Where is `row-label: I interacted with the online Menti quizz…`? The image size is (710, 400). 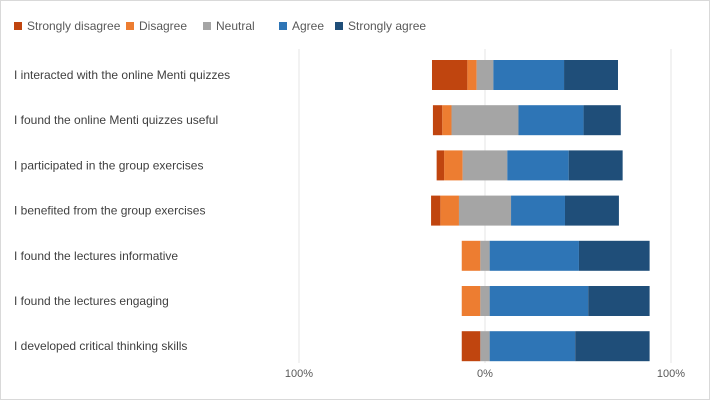
row-label: I interacted with the online Menti quizz… is located at coordinates (122, 75).